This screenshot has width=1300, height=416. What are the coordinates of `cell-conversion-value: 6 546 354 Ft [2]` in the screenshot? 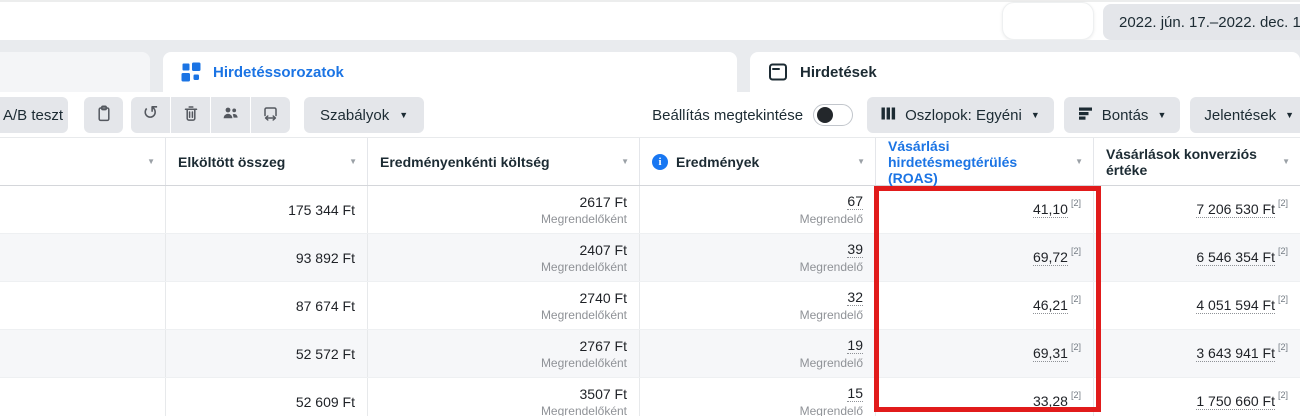 It's located at (1242, 255).